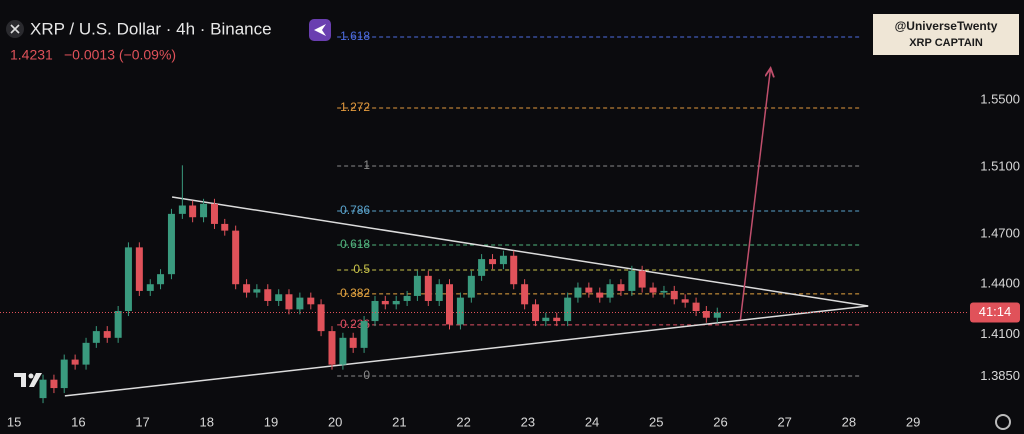 The width and height of the screenshot is (1024, 434). Describe the element at coordinates (399, 421) in the screenshot. I see `x-tick-label: 21` at that location.